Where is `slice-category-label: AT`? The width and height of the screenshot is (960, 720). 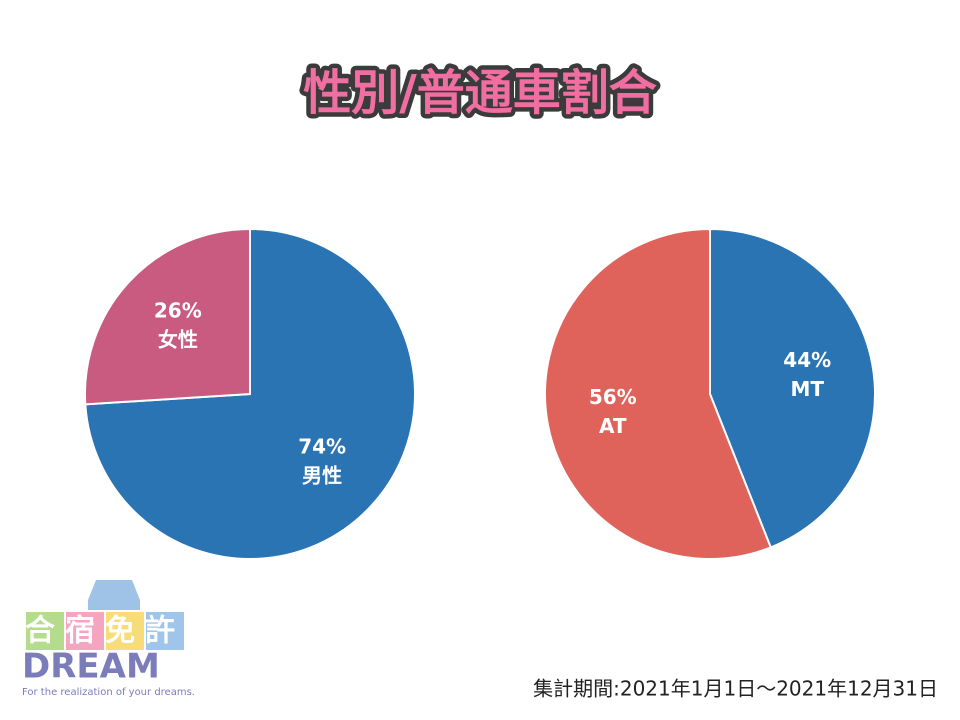 slice-category-label: AT is located at coordinates (613, 426).